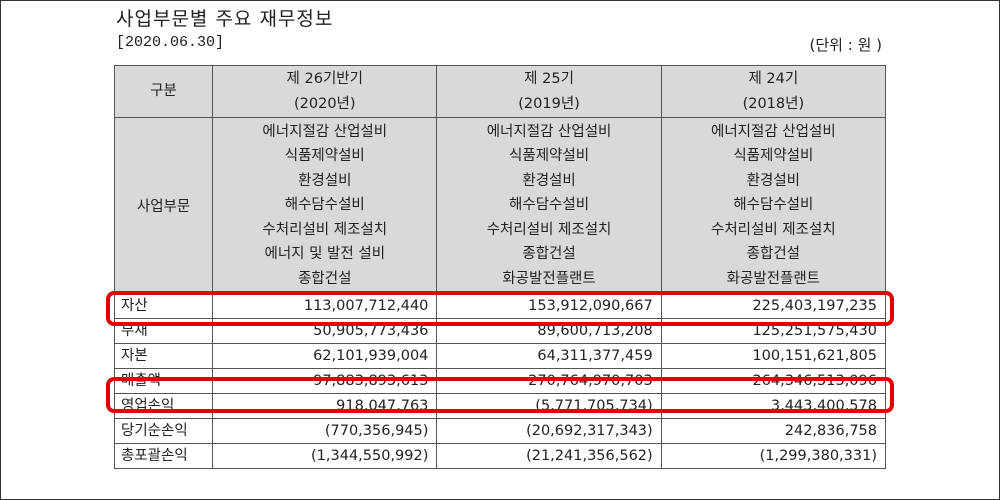 The image size is (1000, 500). What do you see at coordinates (325, 406) in the screenshot?
I see `row-value: 918,047,763` at bounding box center [325, 406].